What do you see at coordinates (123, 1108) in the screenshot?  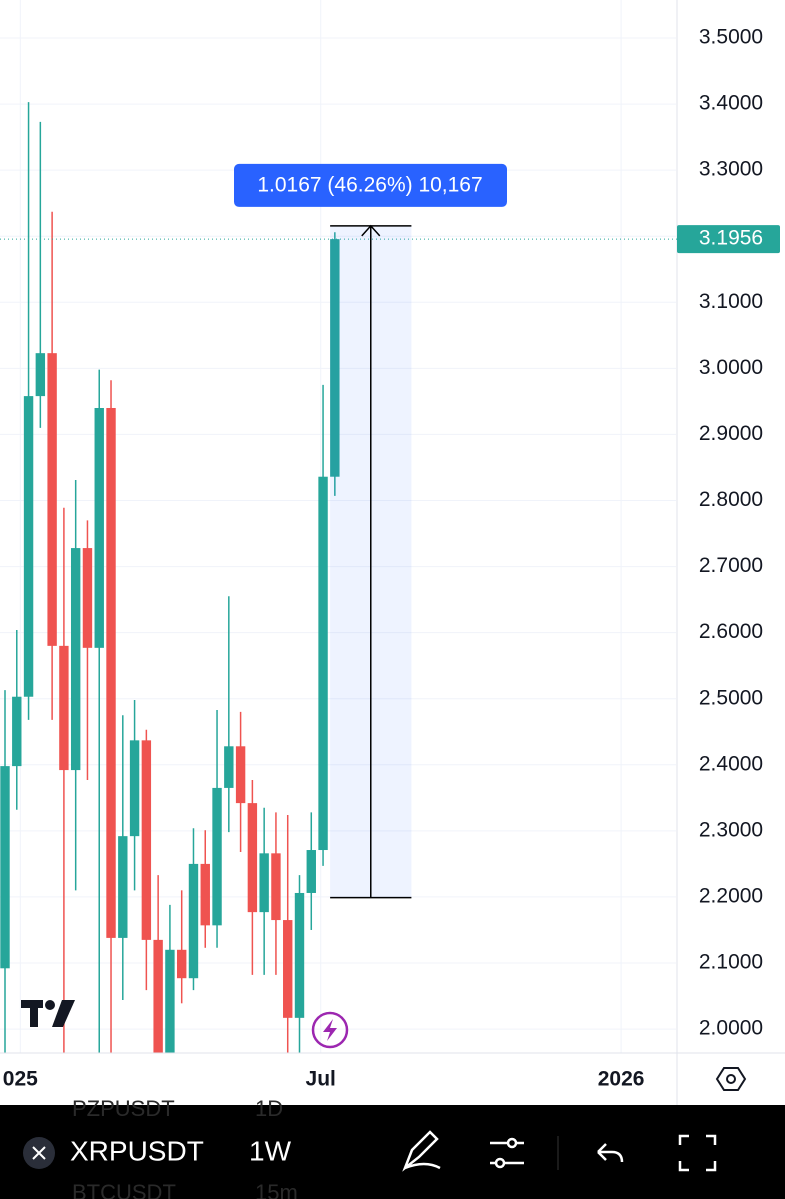 I see `ghost-symbol: PZPUSDT` at bounding box center [123, 1108].